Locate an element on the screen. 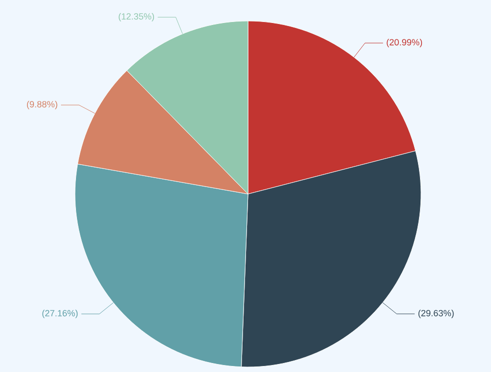  data-label: (9.88%) is located at coordinates (42, 105).